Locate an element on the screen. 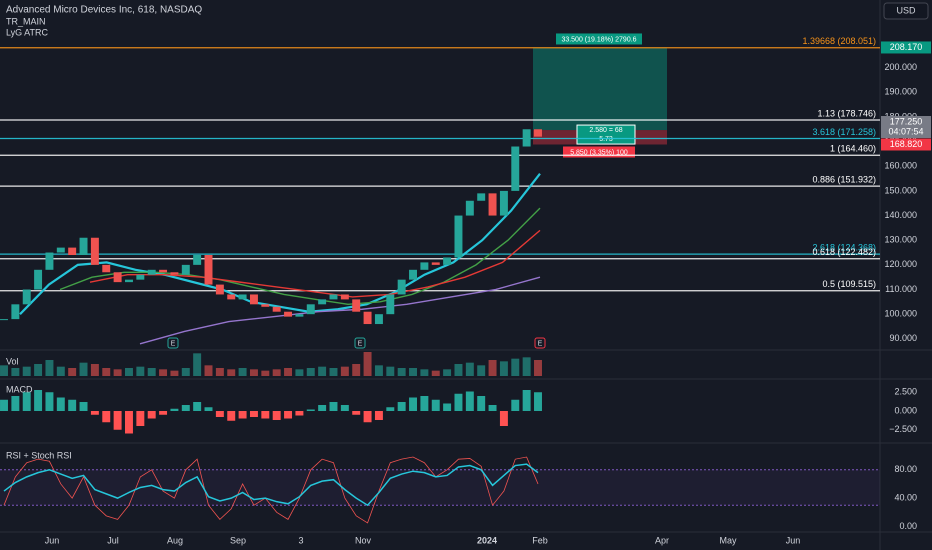 This screenshot has width=932, height=550. y-tick-label: 100.000 is located at coordinates (900, 314).